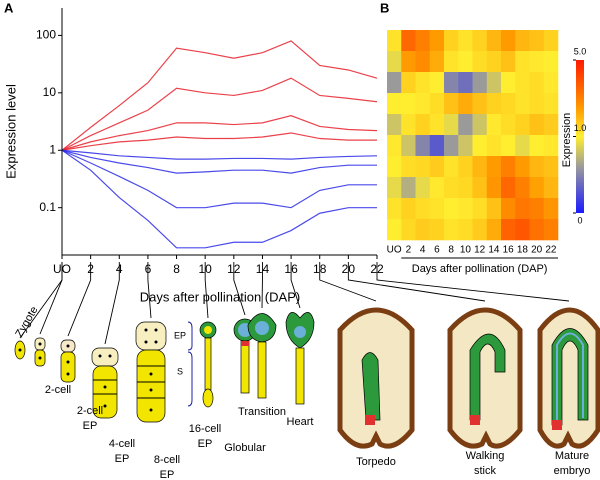 The image size is (600, 480). Describe the element at coordinates (423, 250) in the screenshot. I see `x-tick-label: 4` at that location.